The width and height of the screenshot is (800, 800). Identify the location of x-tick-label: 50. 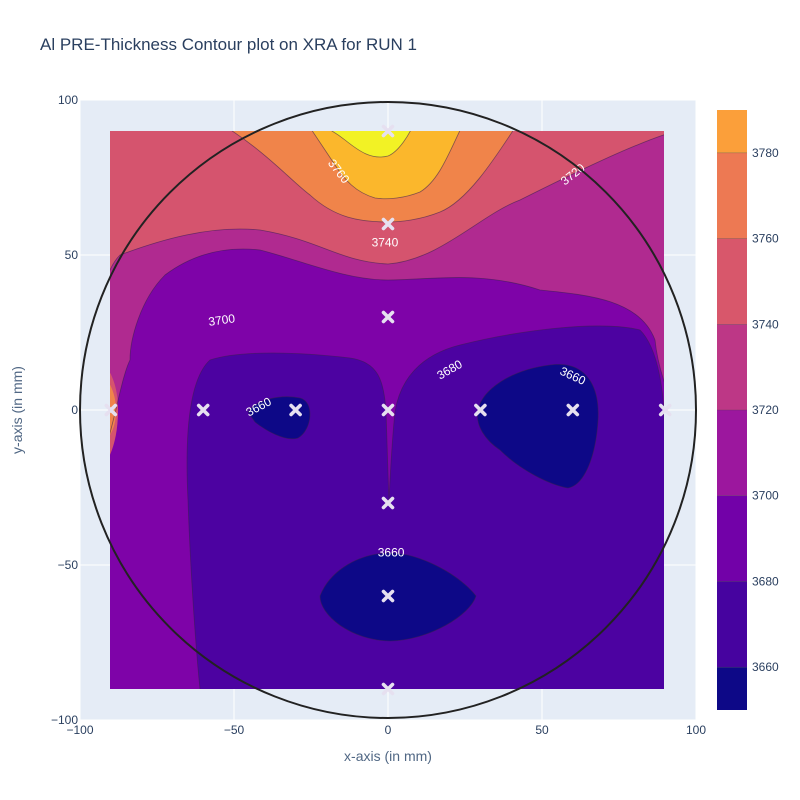
(542, 730).